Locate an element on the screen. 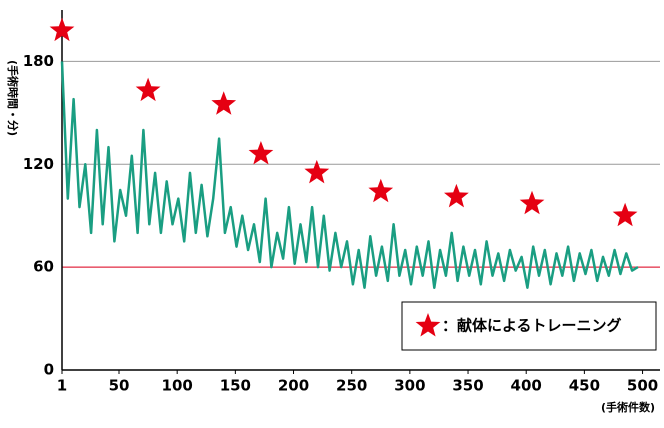  x-tick-label: 400 is located at coordinates (526, 386).